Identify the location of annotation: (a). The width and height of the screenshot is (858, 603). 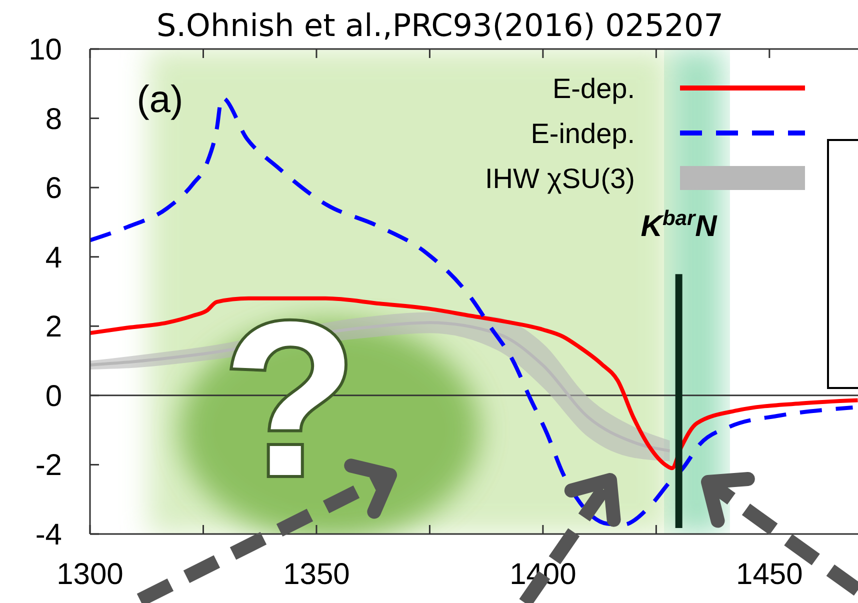
(160, 100).